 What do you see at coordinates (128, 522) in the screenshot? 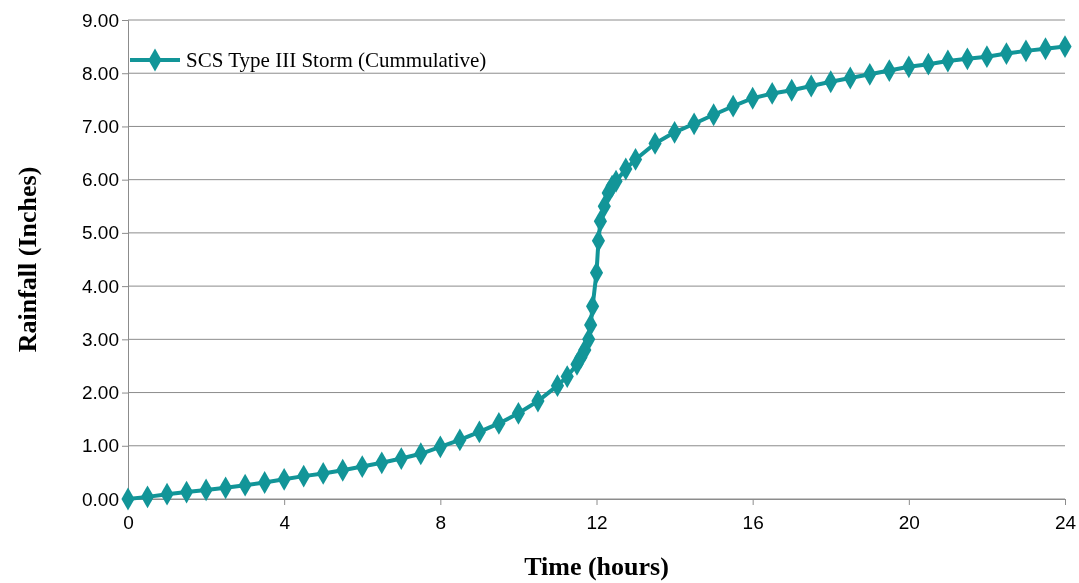
I see `x-tick-label: 0` at bounding box center [128, 522].